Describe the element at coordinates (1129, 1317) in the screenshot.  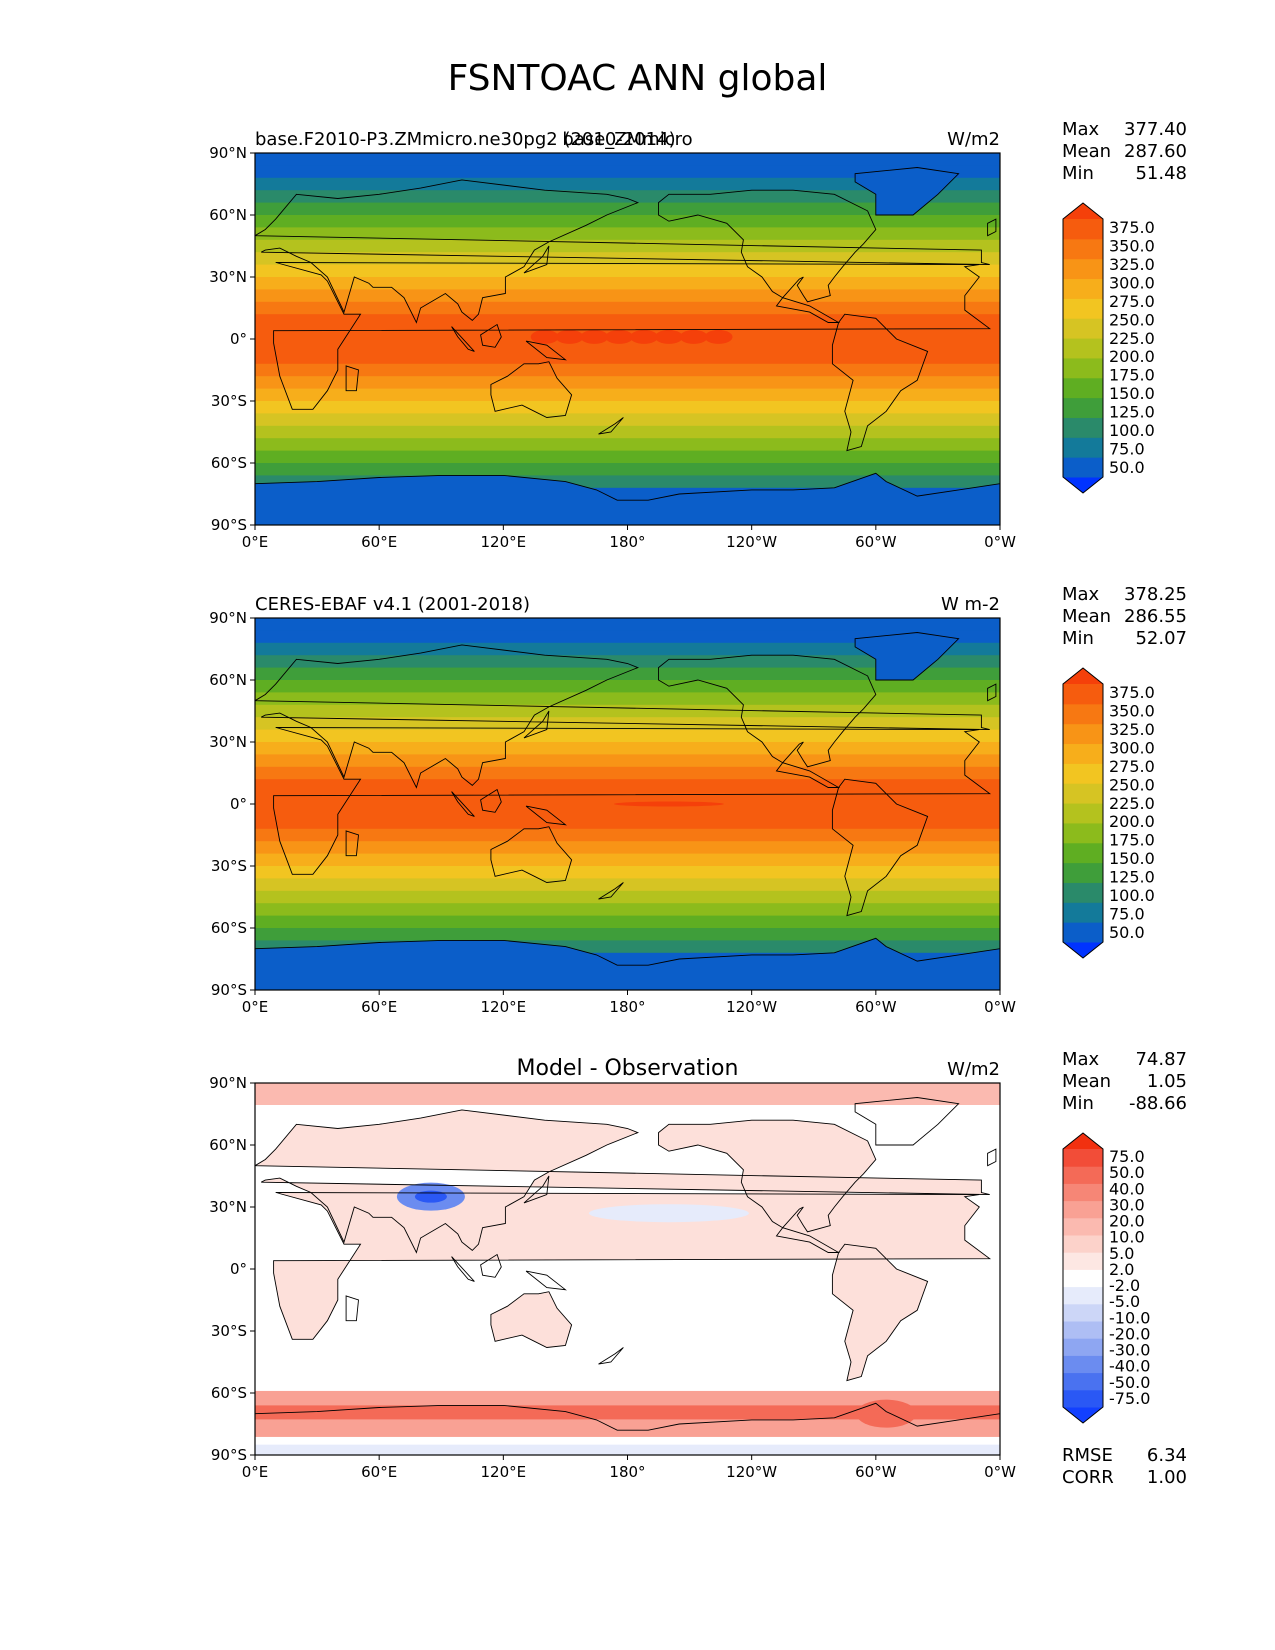
I see `colorbar-level-label: -10.0` at that location.